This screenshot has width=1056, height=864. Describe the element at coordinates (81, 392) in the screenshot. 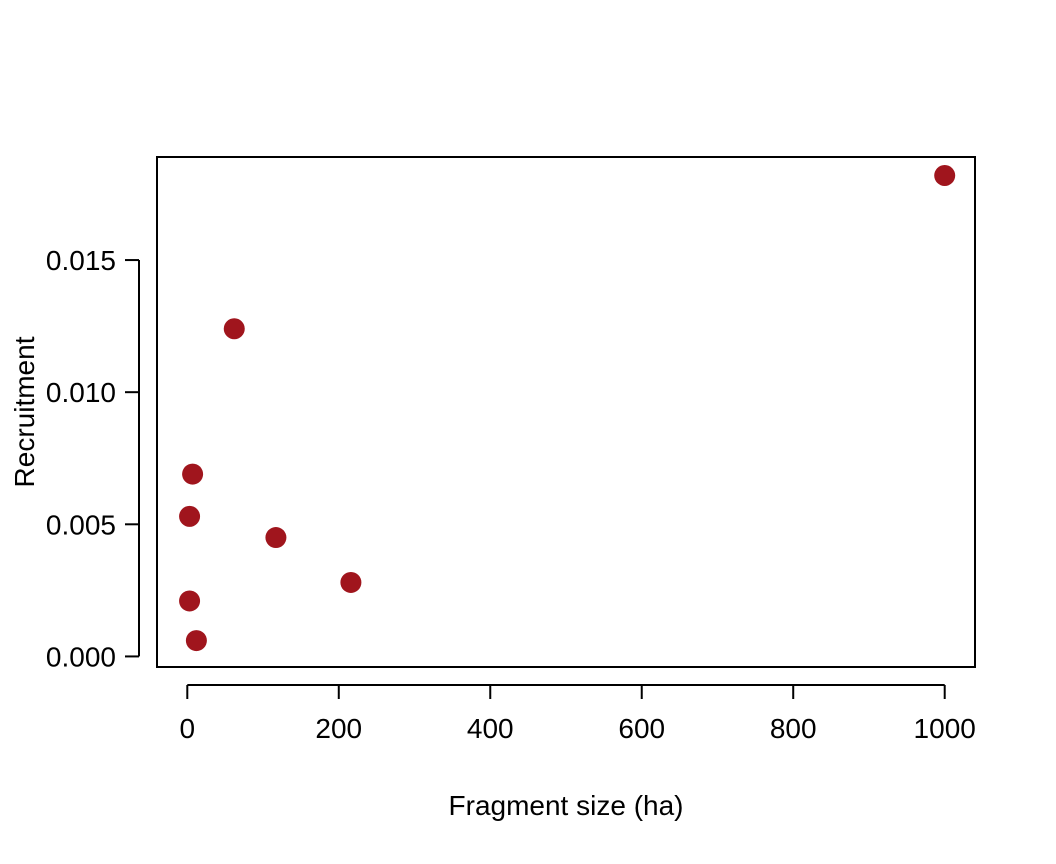

I see `y-tick-label: 0.010` at that location.